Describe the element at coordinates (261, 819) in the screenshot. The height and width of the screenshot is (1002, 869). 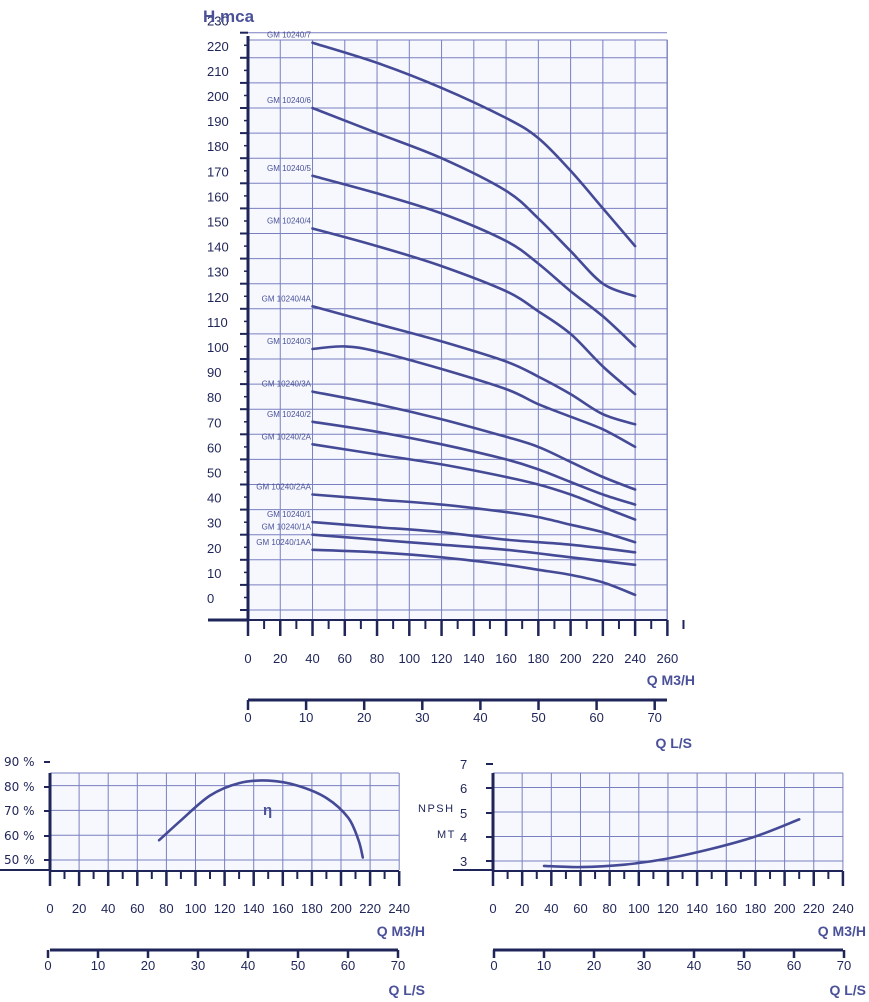
I see `efficiency-curve` at that location.